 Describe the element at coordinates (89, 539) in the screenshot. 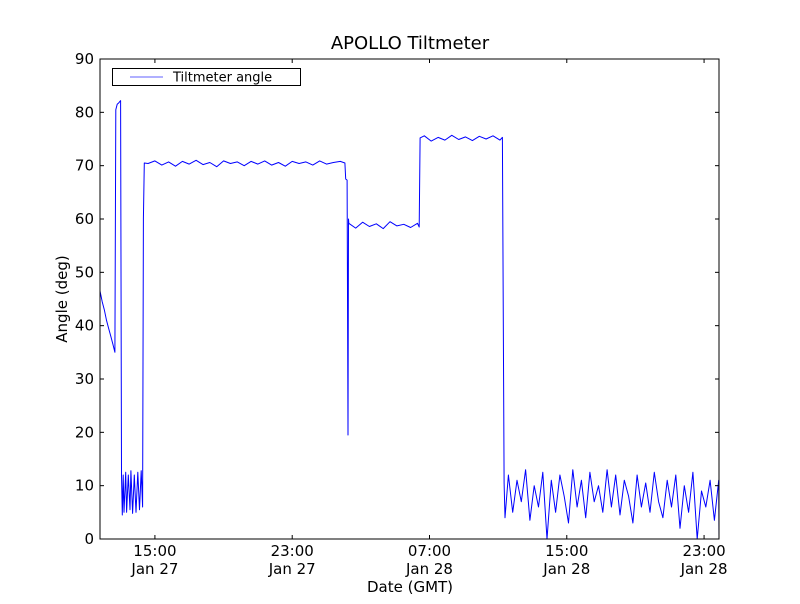

I see `y-tick-label: 0` at that location.